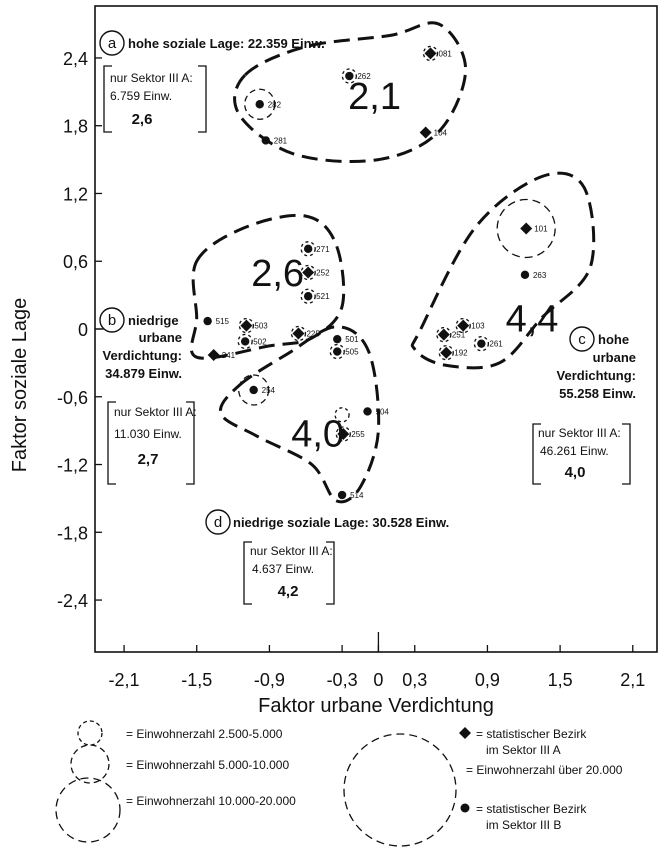 This screenshot has height=859, width=667. I want to click on district-label-521: 521, so click(323, 296).